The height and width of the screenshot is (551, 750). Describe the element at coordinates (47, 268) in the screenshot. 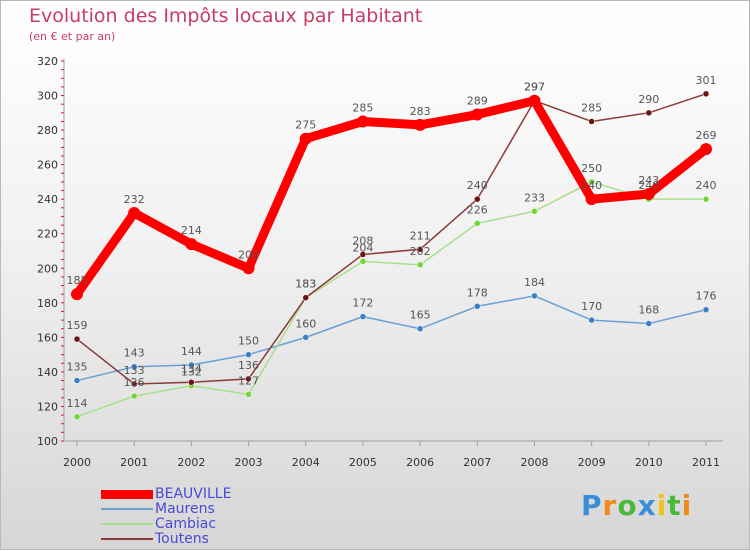

I see `y-tick-label: 200` at that location.